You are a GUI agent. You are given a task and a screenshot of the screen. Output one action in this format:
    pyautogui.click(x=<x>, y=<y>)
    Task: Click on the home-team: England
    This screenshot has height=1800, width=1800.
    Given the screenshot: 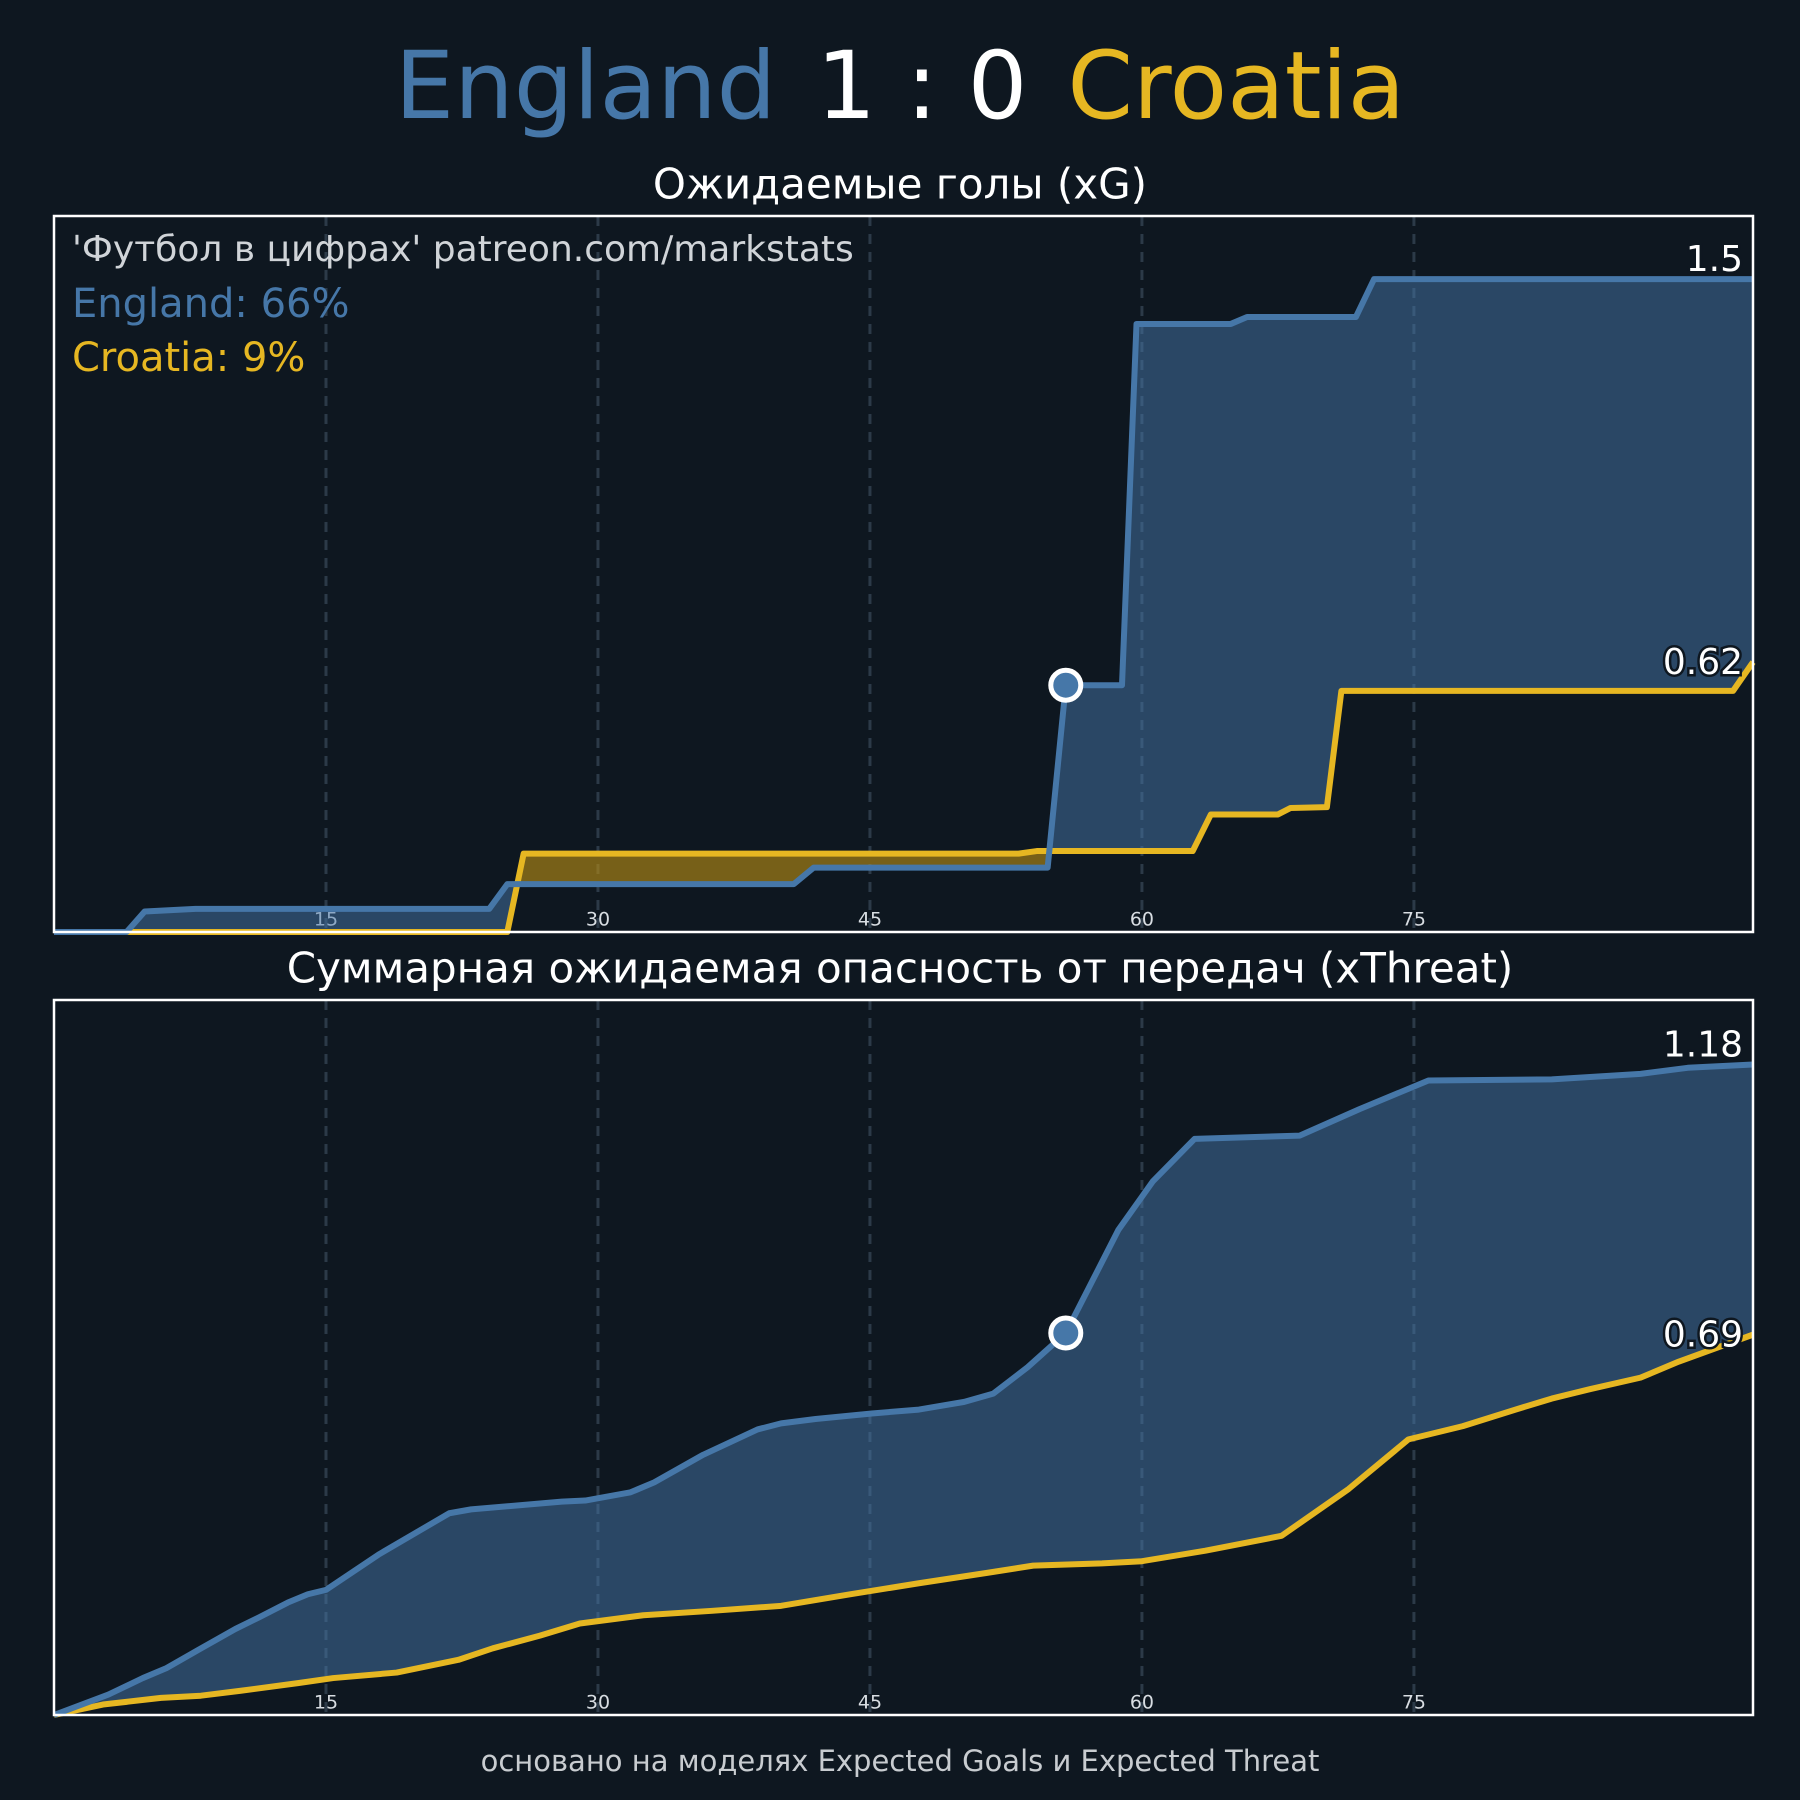 What is the action you would take?
    pyautogui.click(x=586, y=86)
    